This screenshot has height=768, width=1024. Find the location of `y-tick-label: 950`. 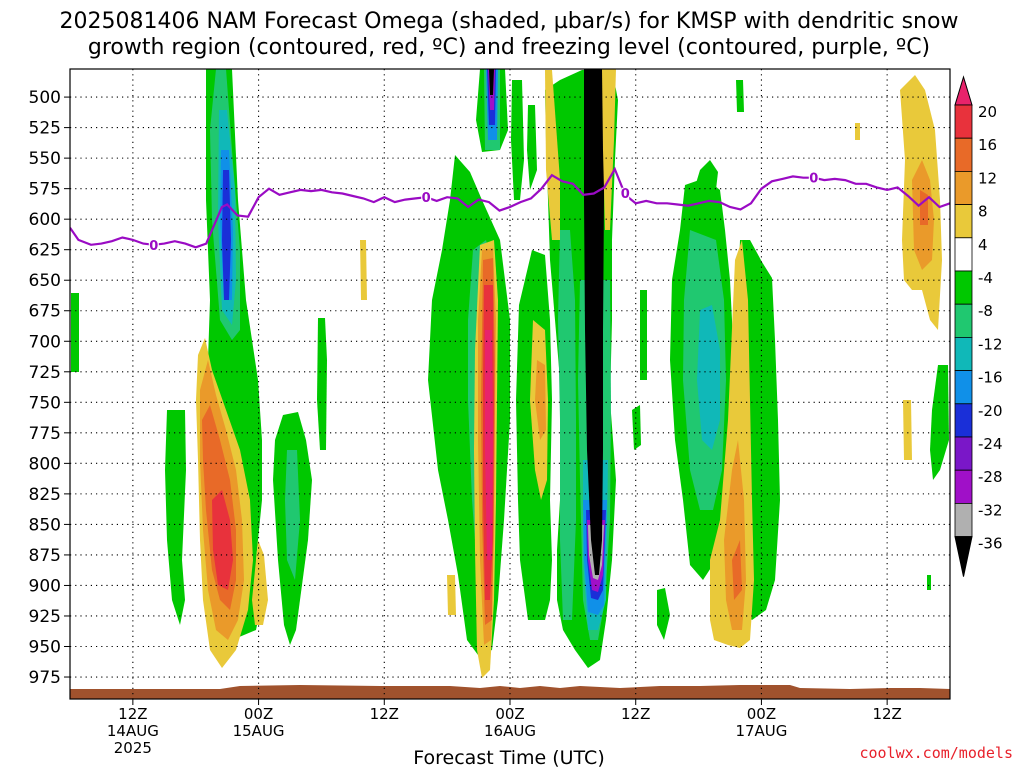

y-tick-label: 950 is located at coordinates (45, 648).